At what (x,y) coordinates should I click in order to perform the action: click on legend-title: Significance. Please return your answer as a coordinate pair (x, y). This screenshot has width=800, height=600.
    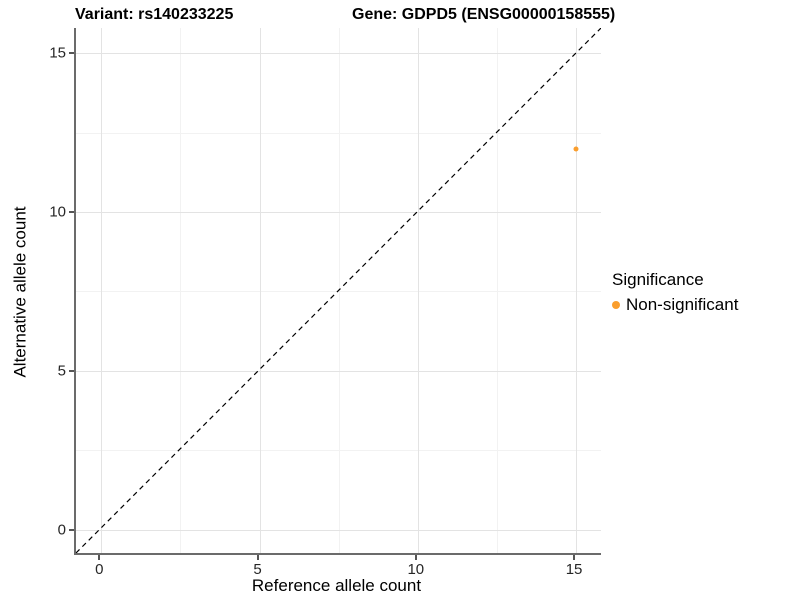
    Looking at the image, I should click on (658, 279).